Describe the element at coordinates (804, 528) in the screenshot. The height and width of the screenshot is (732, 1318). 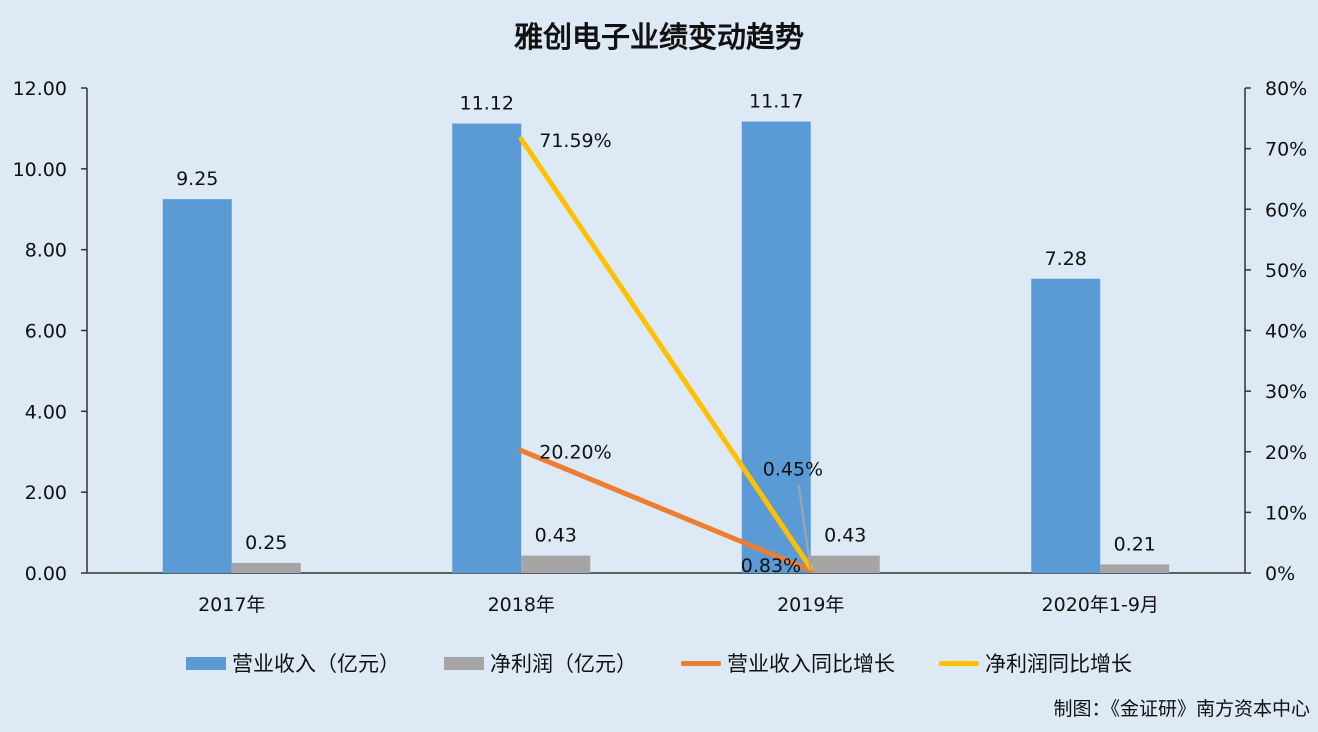
I see `leader-line` at that location.